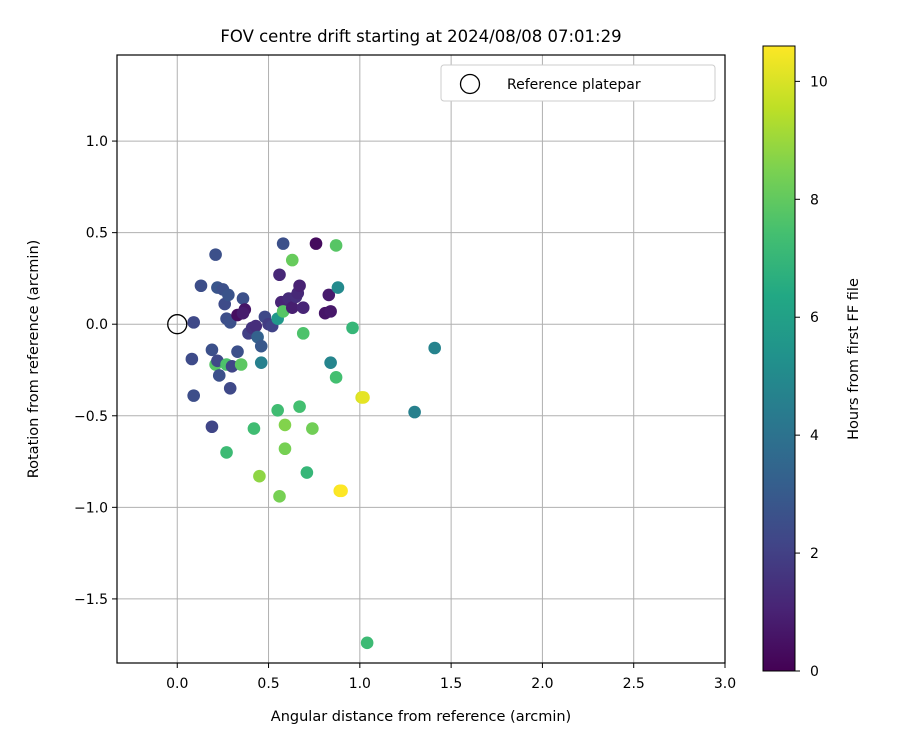  Describe the element at coordinates (268, 684) in the screenshot. I see `x-tick-label: 0.5` at that location.